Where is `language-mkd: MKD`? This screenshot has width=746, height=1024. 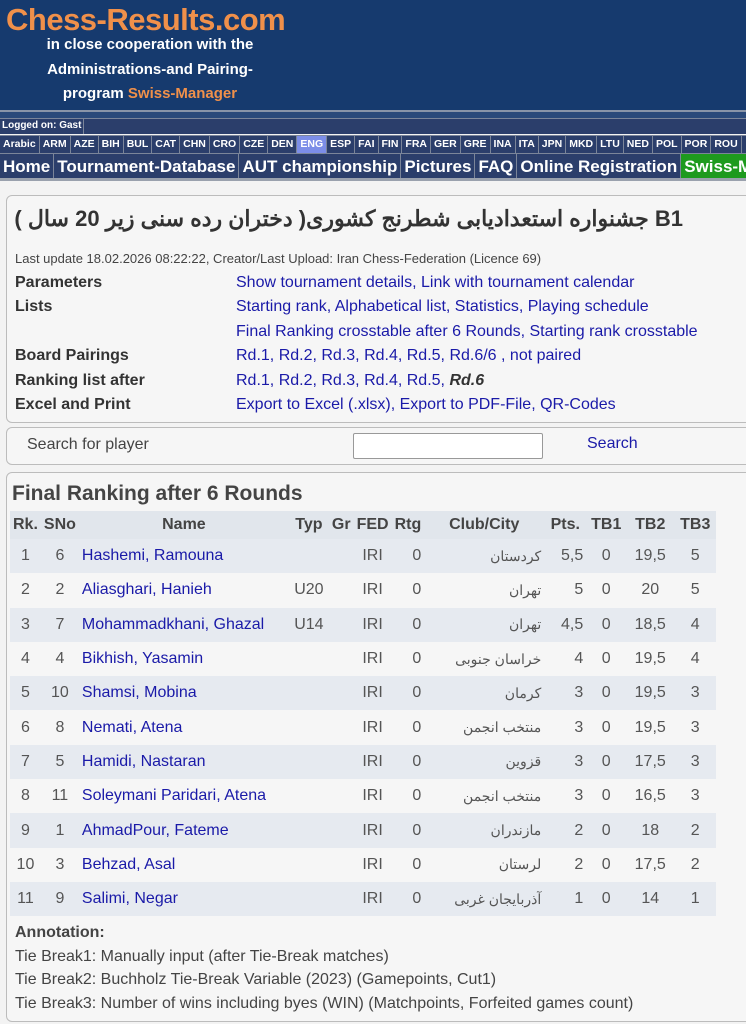
language-mkd: MKD is located at coordinates (582, 144).